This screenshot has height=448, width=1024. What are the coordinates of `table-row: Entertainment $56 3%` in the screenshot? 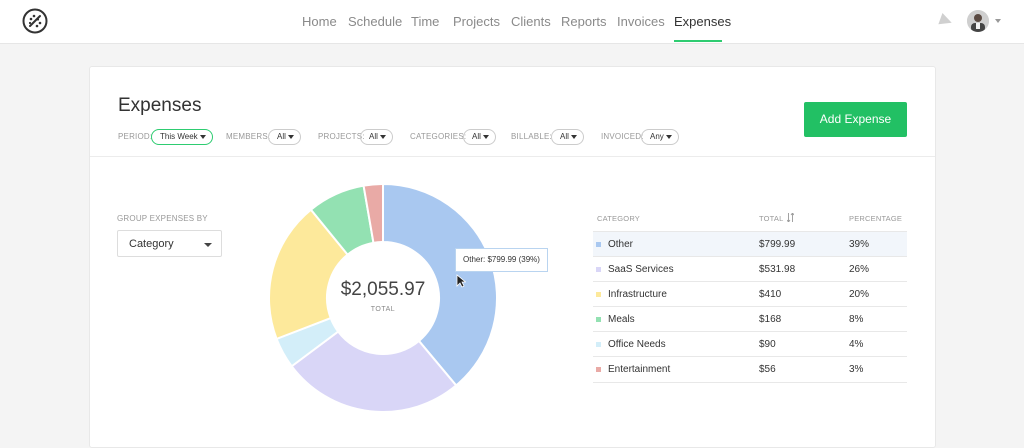 It's located at (750, 369).